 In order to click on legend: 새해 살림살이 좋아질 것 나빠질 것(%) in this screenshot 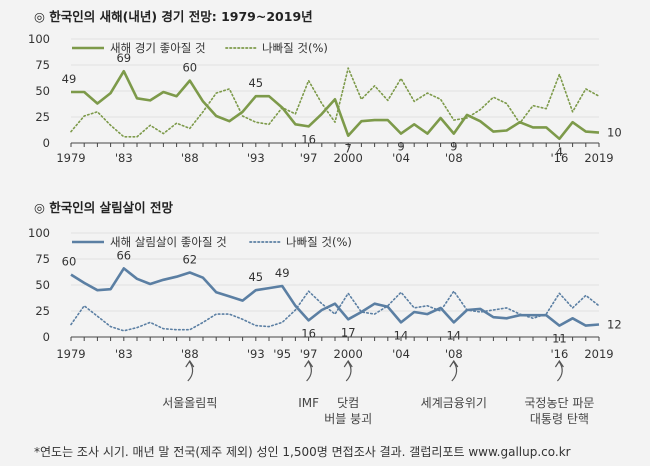, I will do `click(212, 242)`.